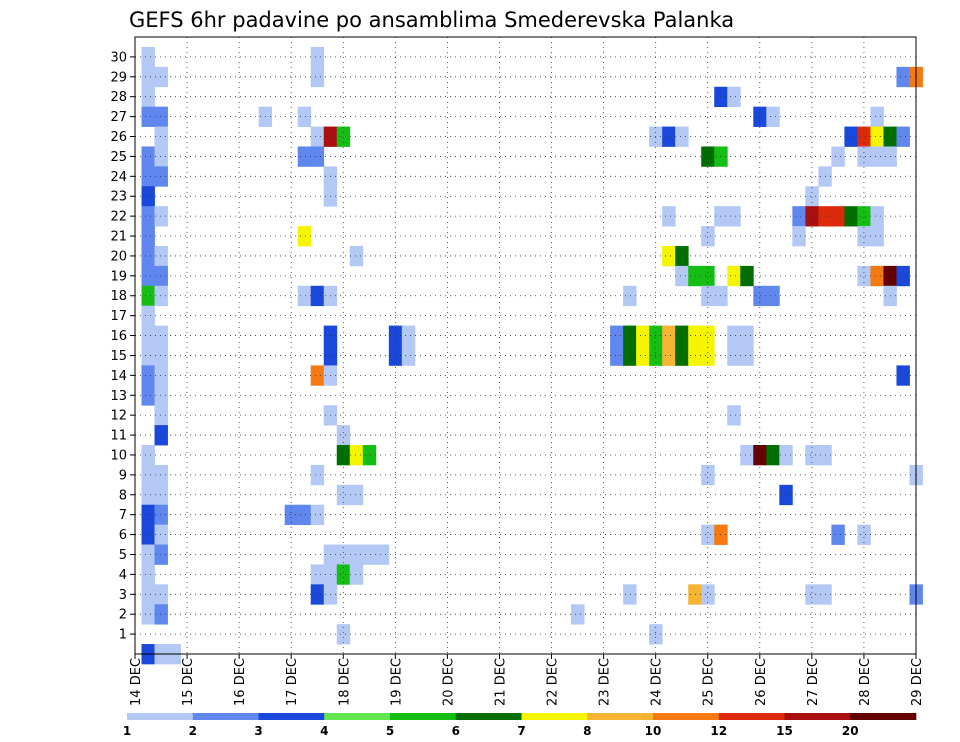 This screenshot has width=960, height=742. I want to click on y-tick-label: 28, so click(118, 97).